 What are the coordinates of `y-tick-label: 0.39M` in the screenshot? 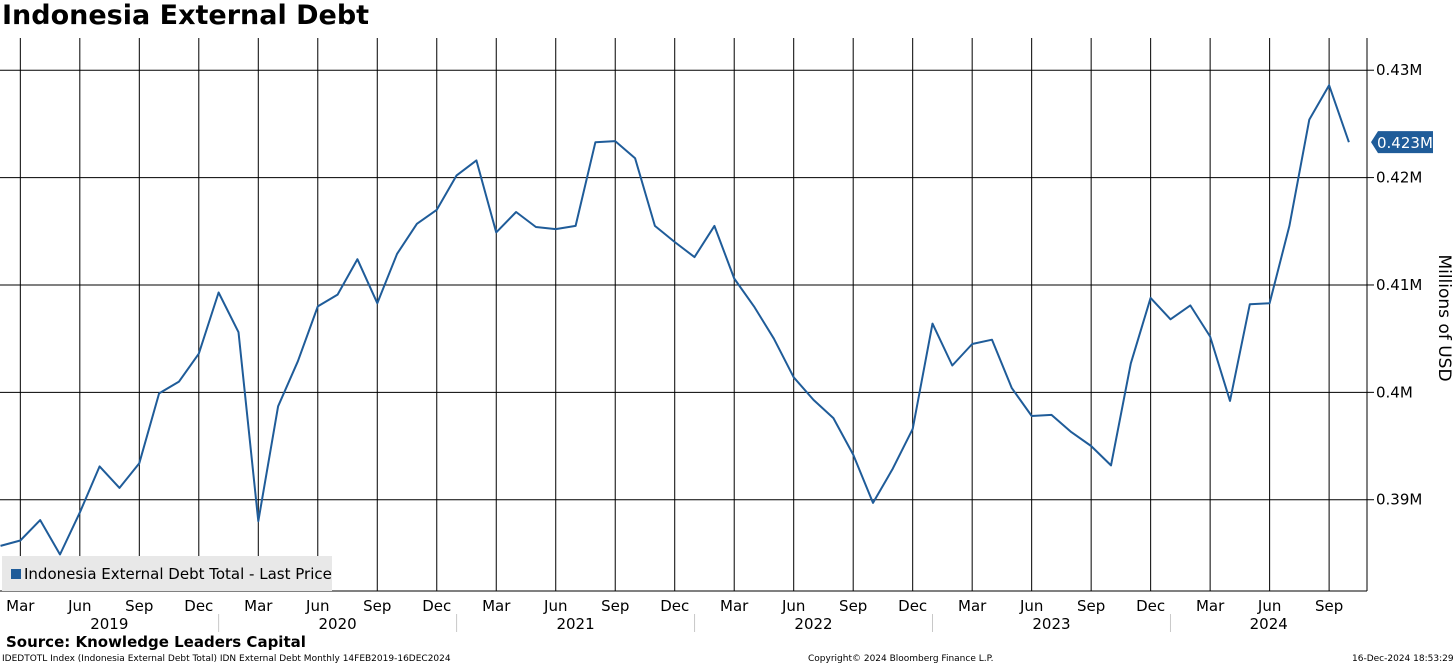 It's located at (1399, 500).